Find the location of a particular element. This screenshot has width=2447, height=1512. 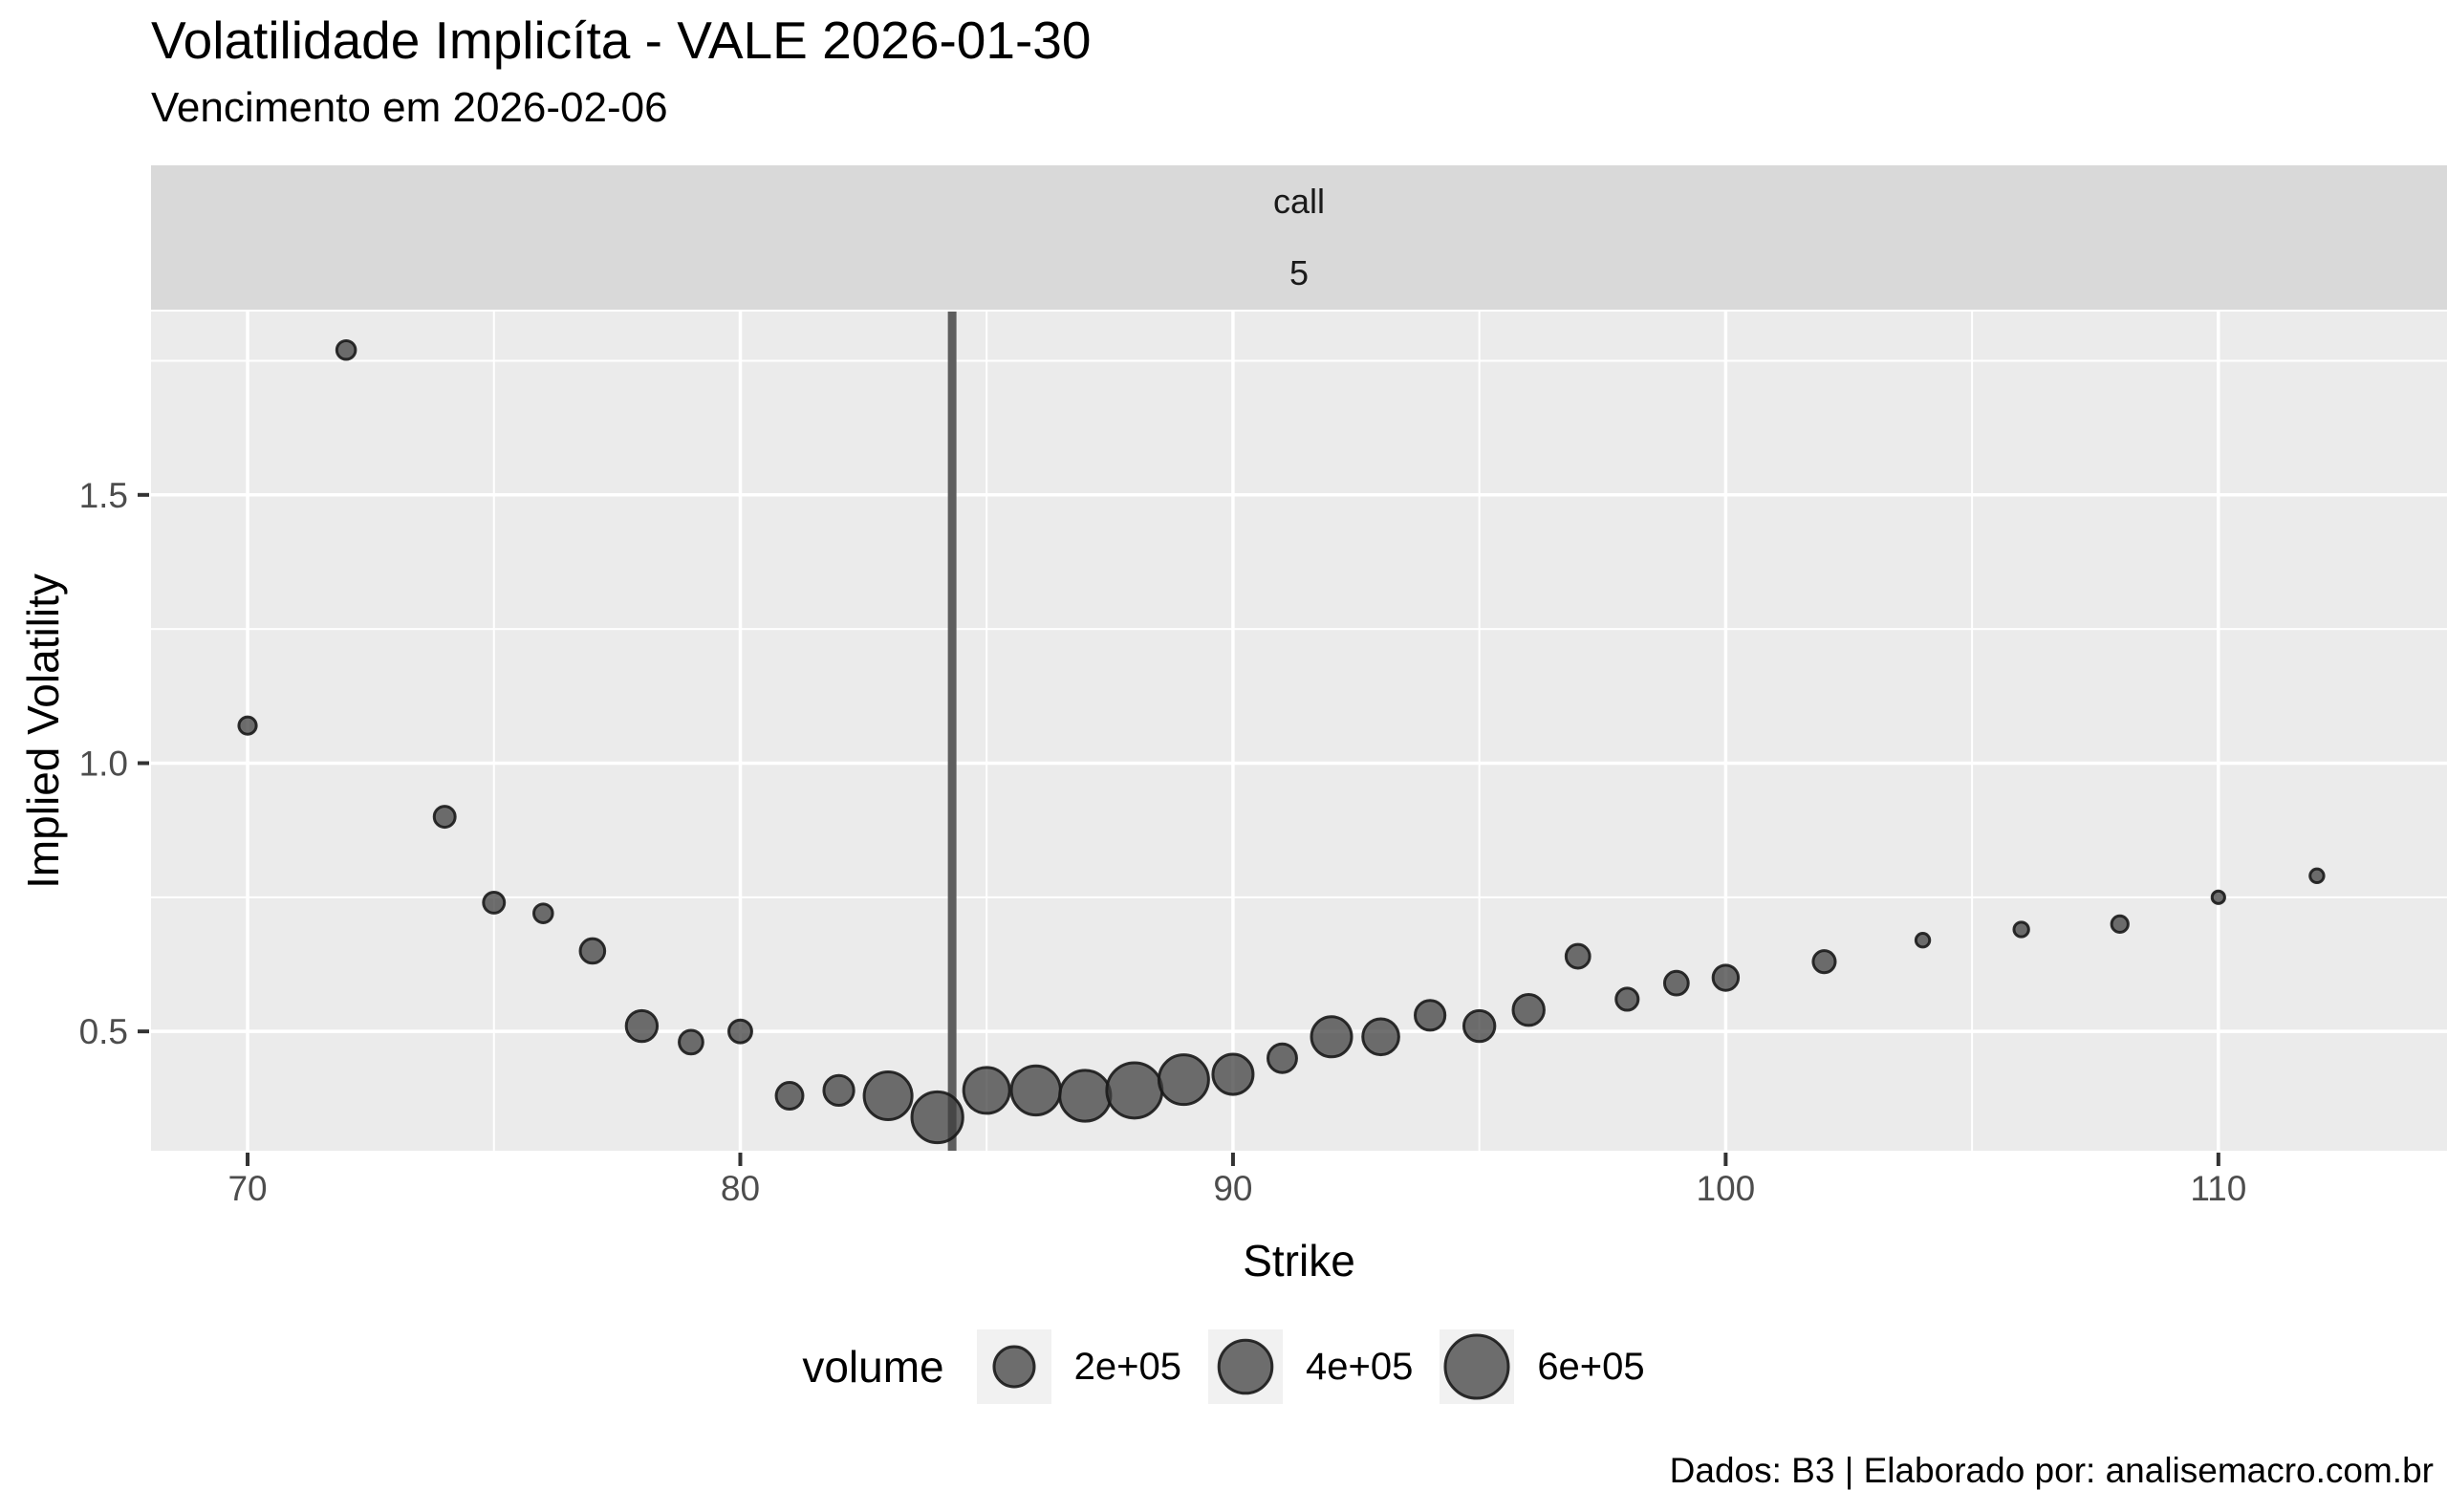

y-tick-label: 0.5 is located at coordinates (103, 1031).